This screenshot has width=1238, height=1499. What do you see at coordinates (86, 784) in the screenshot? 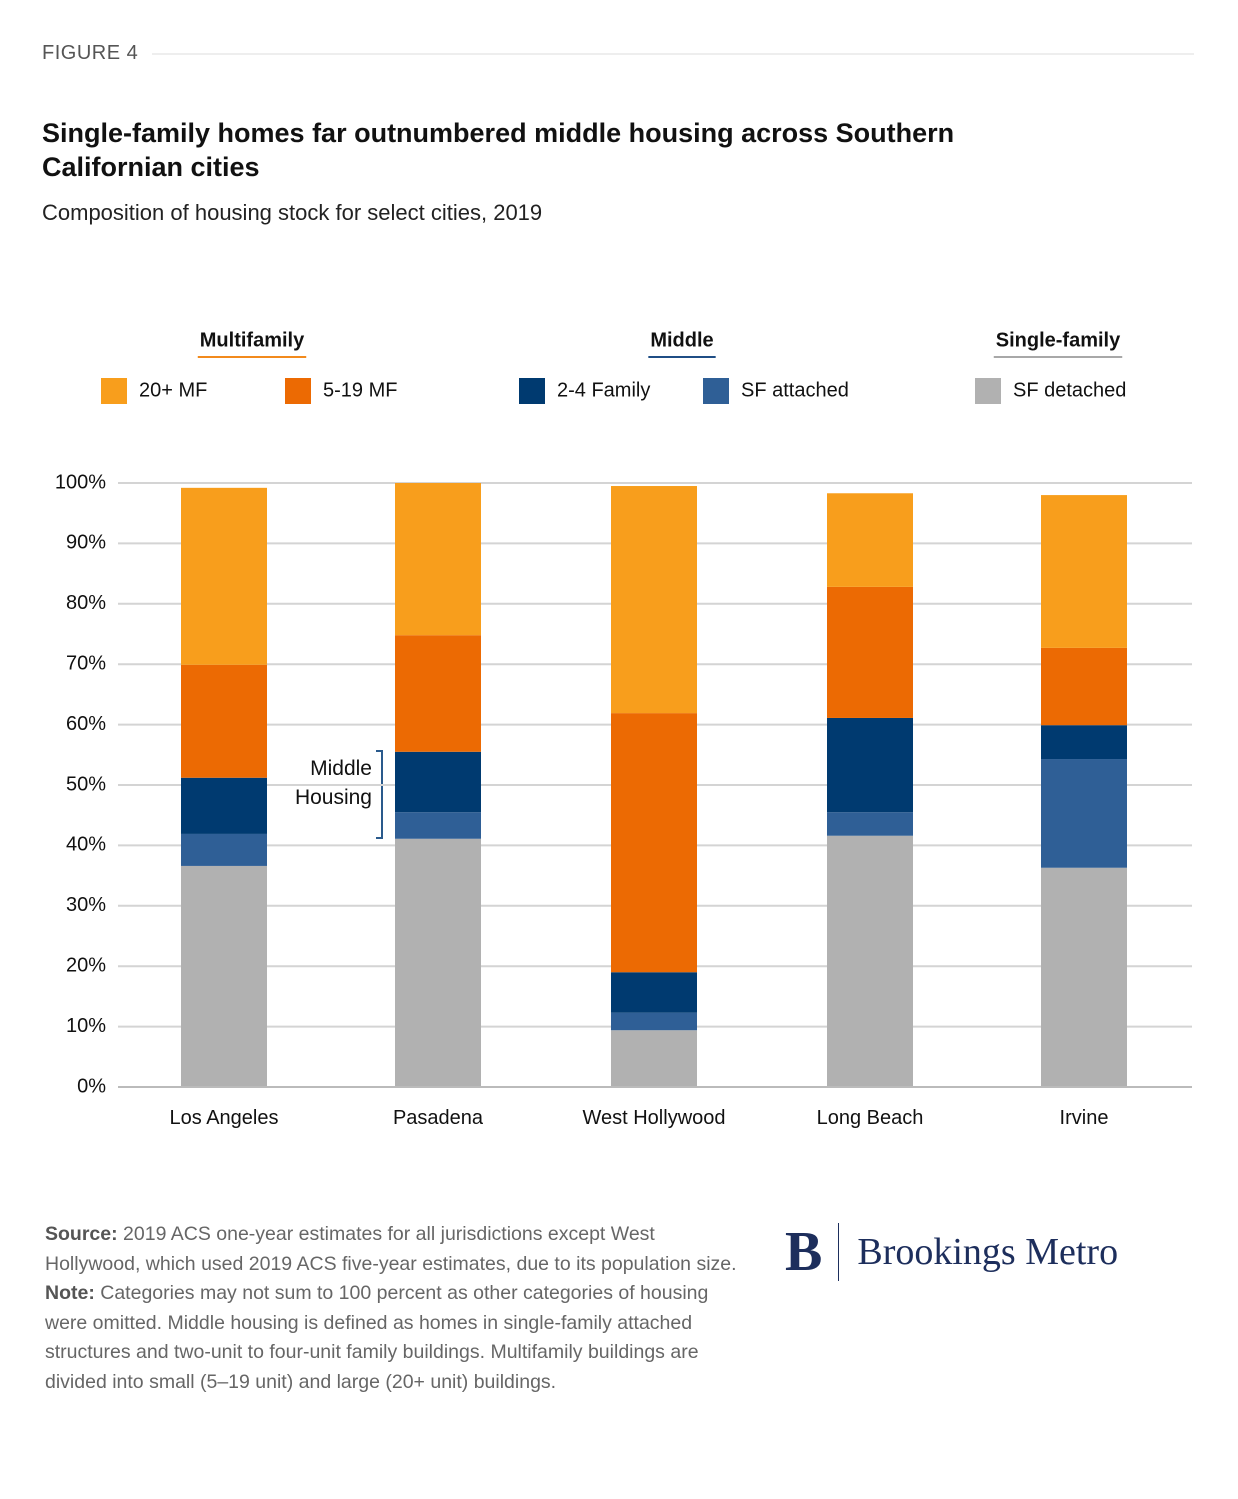
I see `y-tick-label: 50%` at bounding box center [86, 784].